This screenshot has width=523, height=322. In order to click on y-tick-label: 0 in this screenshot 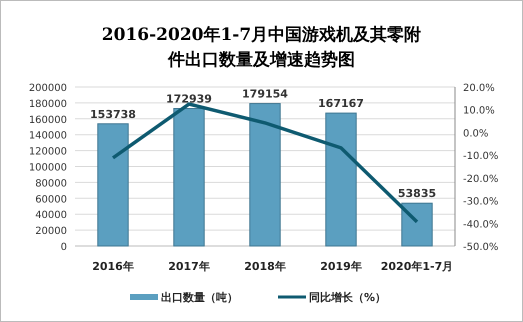, I will do `click(63, 247)`.